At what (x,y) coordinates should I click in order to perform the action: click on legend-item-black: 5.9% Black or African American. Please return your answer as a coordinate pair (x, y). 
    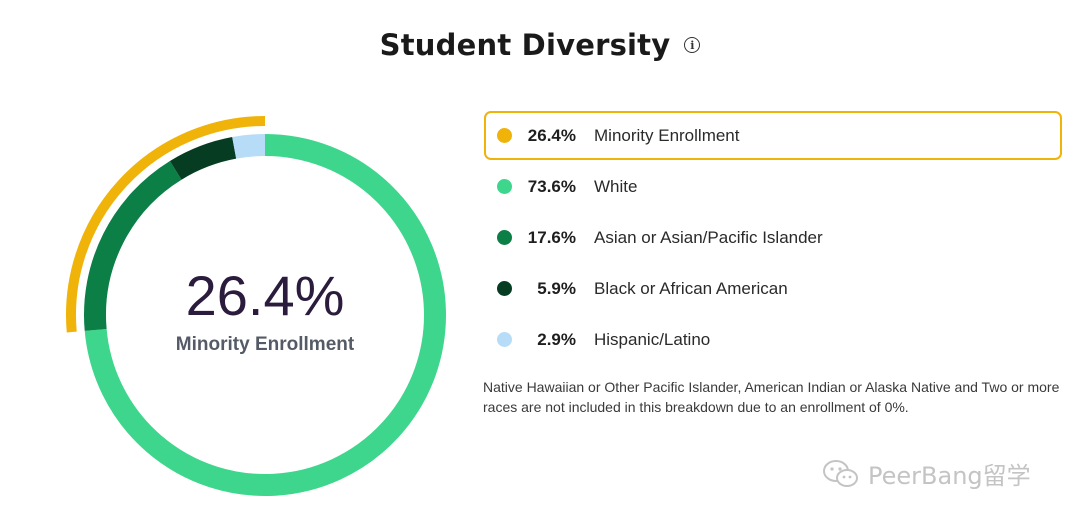
    Looking at the image, I should click on (773, 288).